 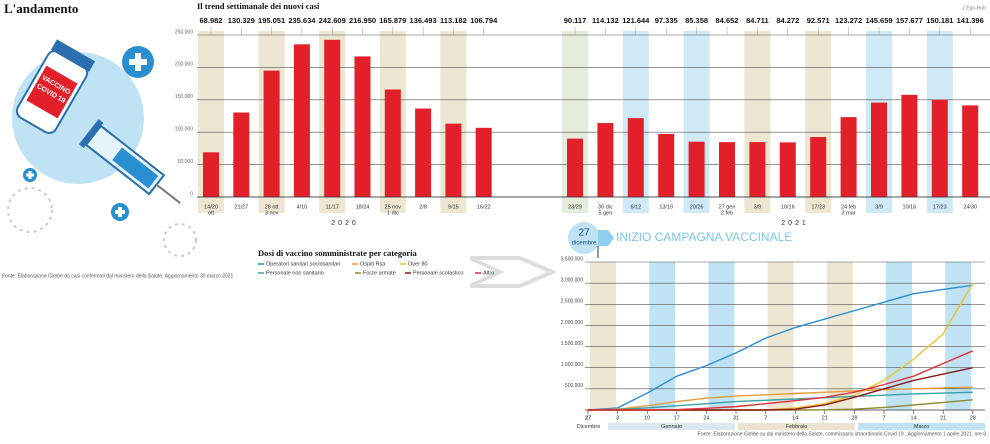 I want to click on x-tick-label: 27 gen, so click(x=727, y=207).